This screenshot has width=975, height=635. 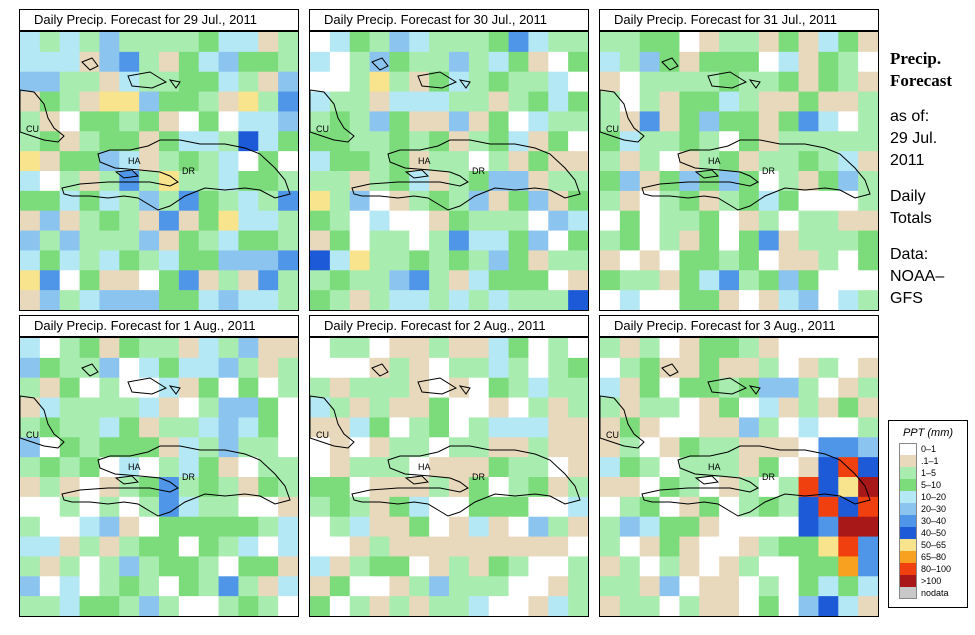 What do you see at coordinates (449, 477) in the screenshot?
I see `precip-map: CU HA DR` at bounding box center [449, 477].